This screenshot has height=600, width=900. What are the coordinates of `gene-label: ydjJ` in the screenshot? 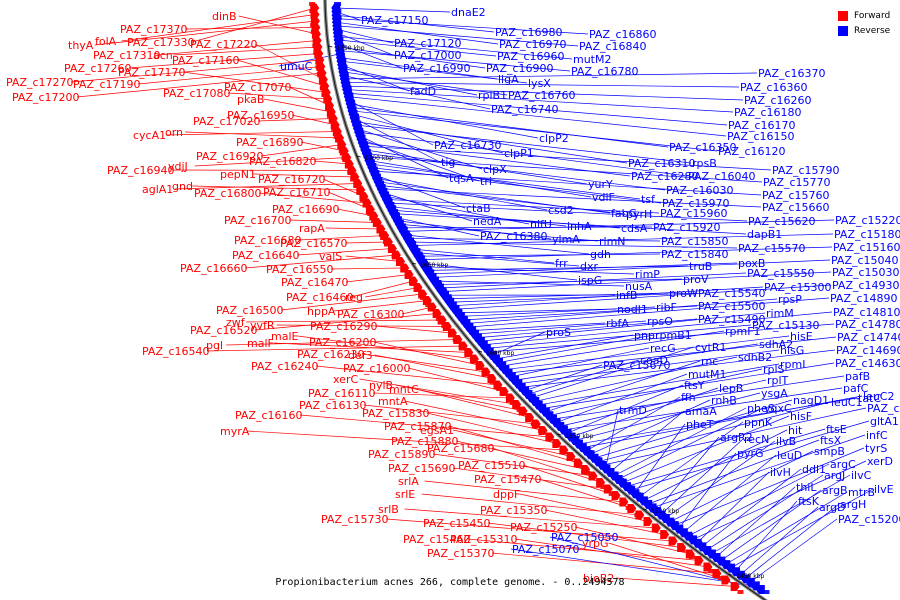 It's located at (178, 166).